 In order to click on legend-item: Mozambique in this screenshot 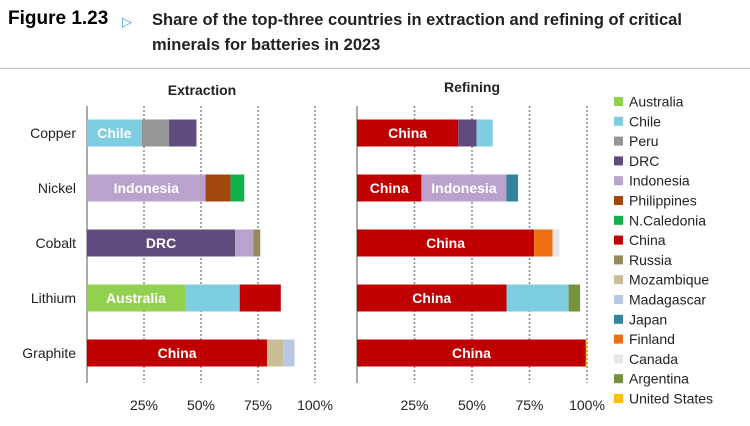, I will do `click(669, 280)`.